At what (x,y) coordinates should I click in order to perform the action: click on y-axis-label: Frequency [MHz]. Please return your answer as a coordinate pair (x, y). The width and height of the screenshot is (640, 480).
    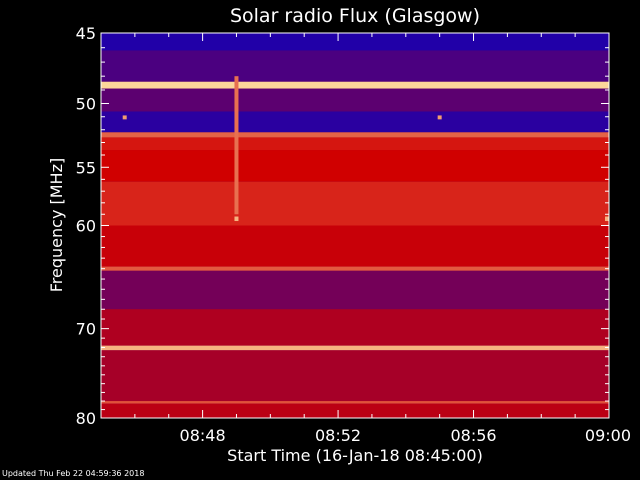
    Looking at the image, I should click on (56, 225).